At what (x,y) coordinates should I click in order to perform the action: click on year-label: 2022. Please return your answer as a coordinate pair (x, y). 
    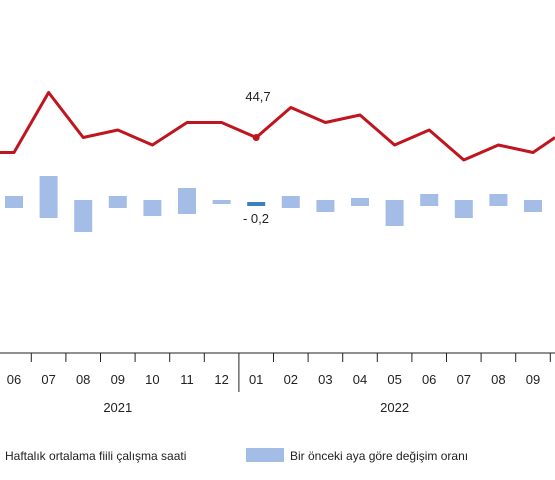
    Looking at the image, I should click on (394, 407).